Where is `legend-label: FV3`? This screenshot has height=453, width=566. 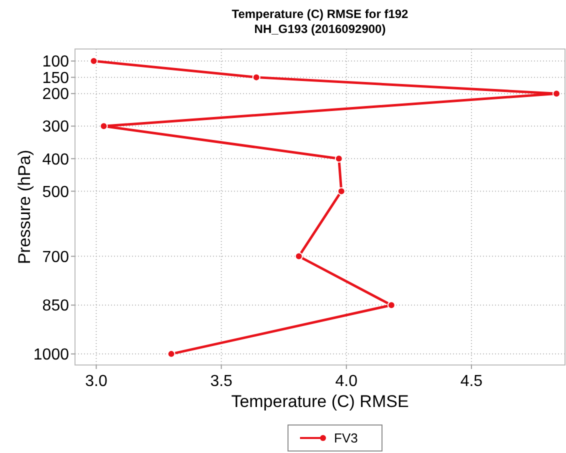 legend-label: FV3 is located at coordinates (346, 438).